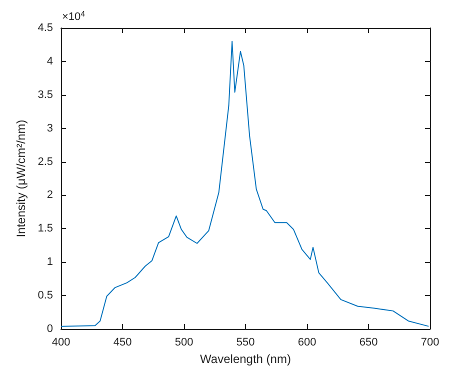 Image resolution: width=474 pixels, height=371 pixels. Describe the element at coordinates (368, 342) in the screenshot. I see `x-tick-label: 650` at that location.